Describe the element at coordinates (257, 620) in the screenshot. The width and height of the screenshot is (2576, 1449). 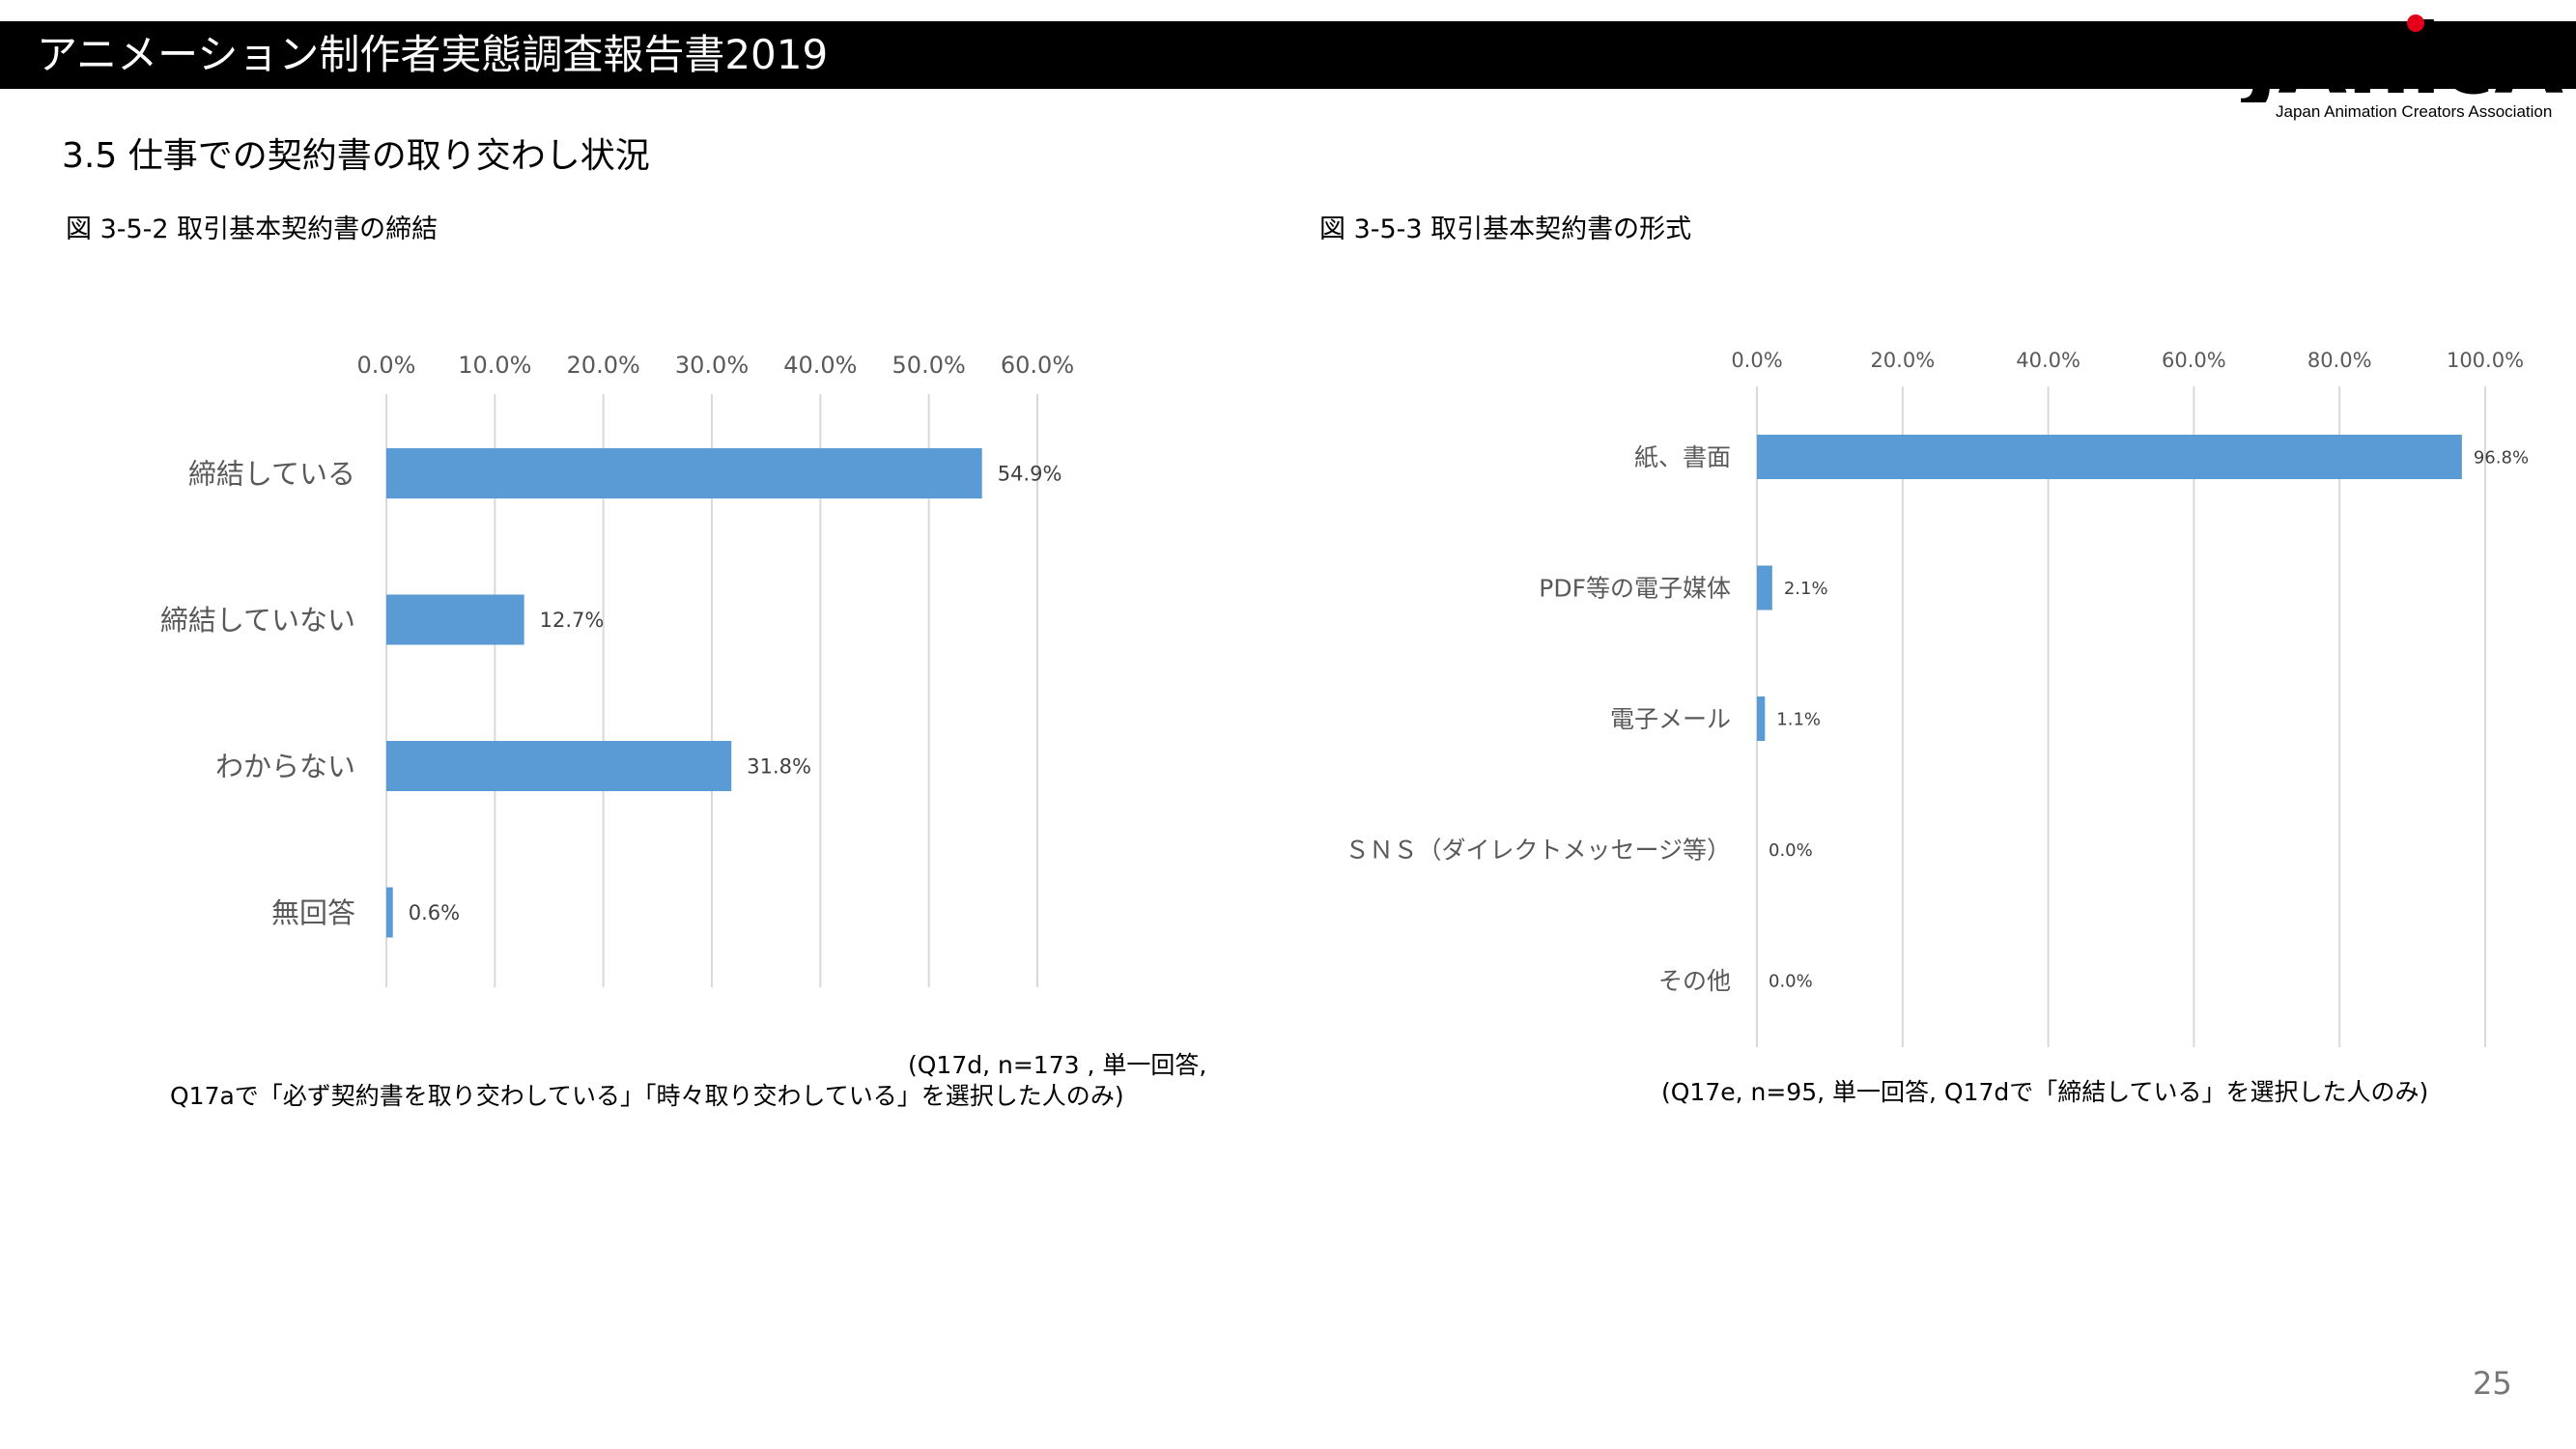
I see `chart1-category-label: 締結していない` at that location.